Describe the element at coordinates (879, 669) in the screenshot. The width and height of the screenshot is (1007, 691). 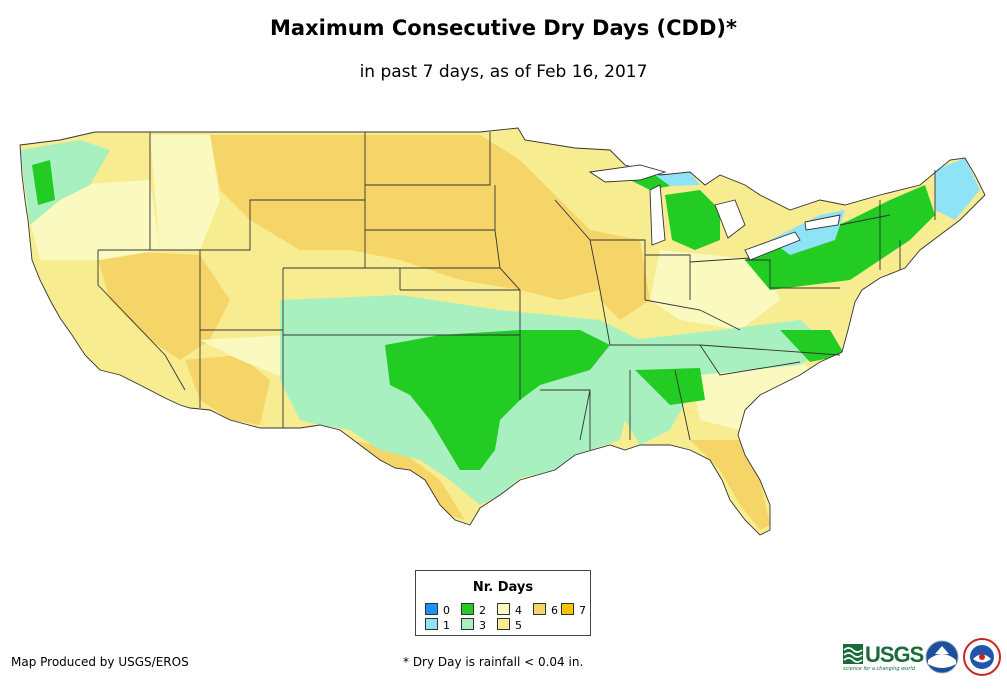
I see `usgs-tagline: science for a changing world` at that location.